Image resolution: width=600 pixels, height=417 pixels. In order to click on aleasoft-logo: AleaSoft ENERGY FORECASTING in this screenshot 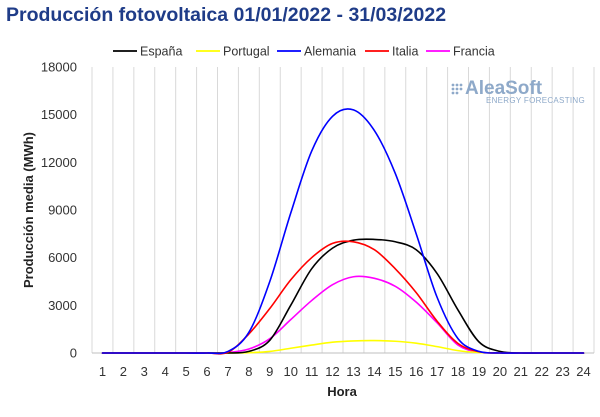, I will do `click(518, 91)`.